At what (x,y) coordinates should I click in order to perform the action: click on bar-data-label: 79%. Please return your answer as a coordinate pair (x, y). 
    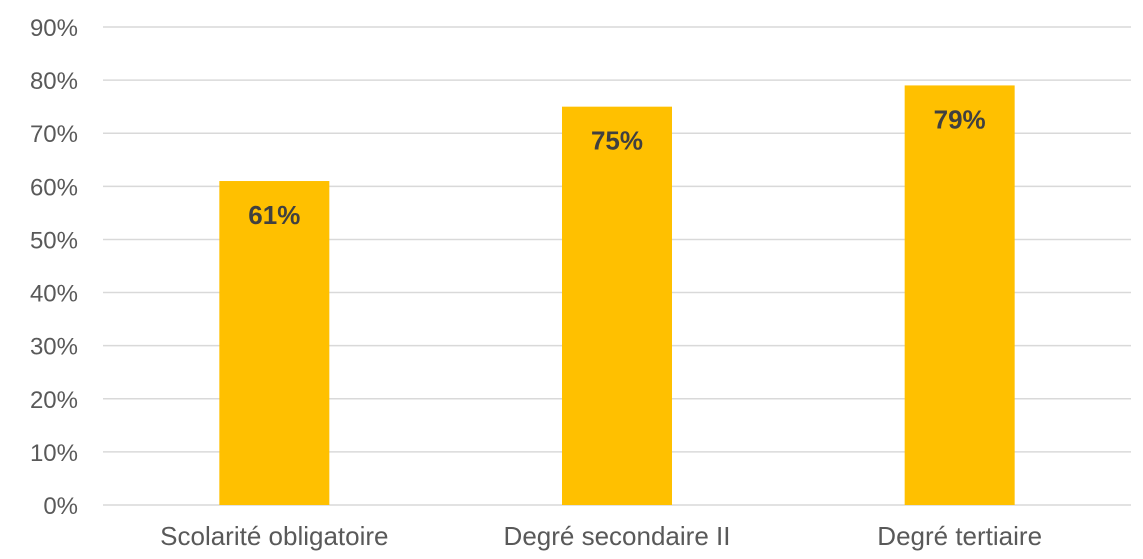
    Looking at the image, I should click on (960, 119).